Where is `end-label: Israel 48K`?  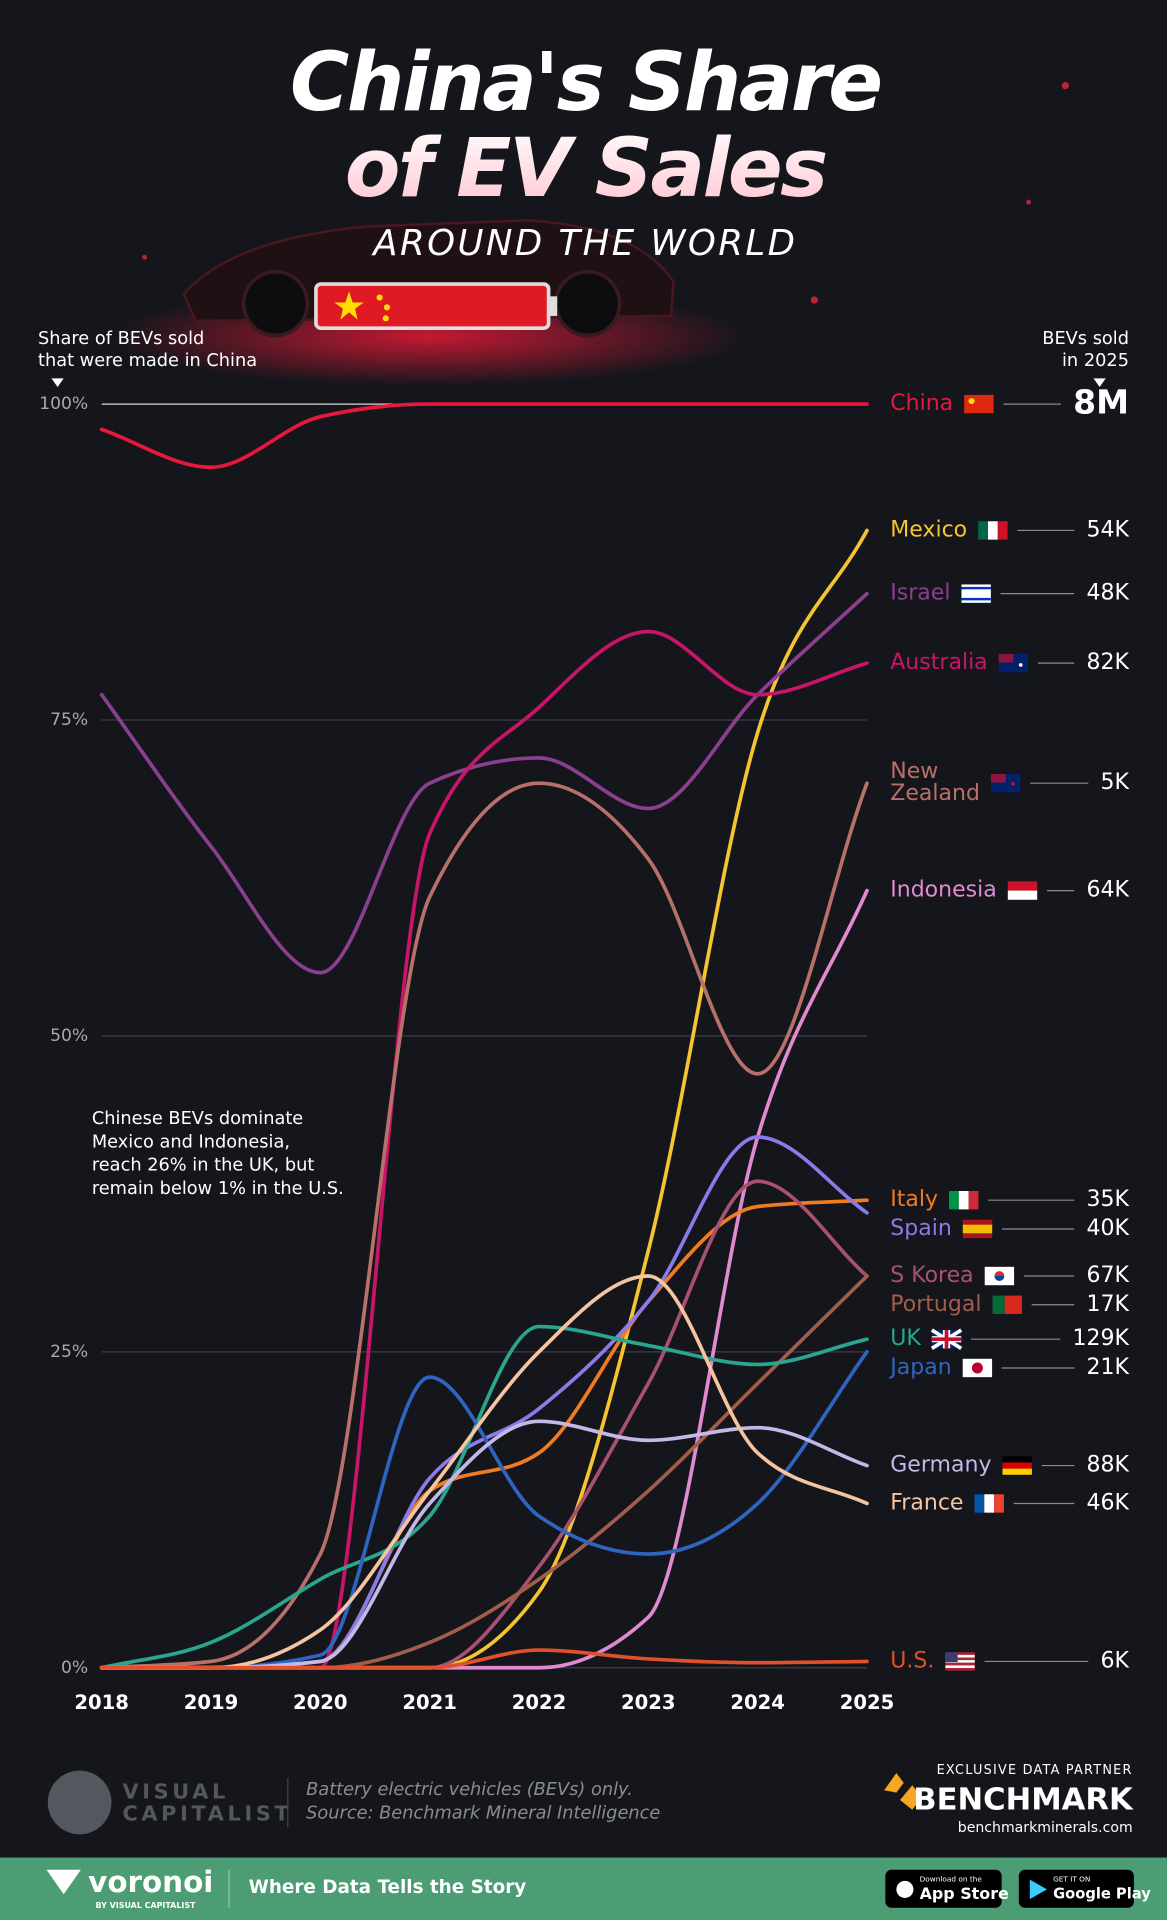
end-label: Israel 48K is located at coordinates (1009, 593).